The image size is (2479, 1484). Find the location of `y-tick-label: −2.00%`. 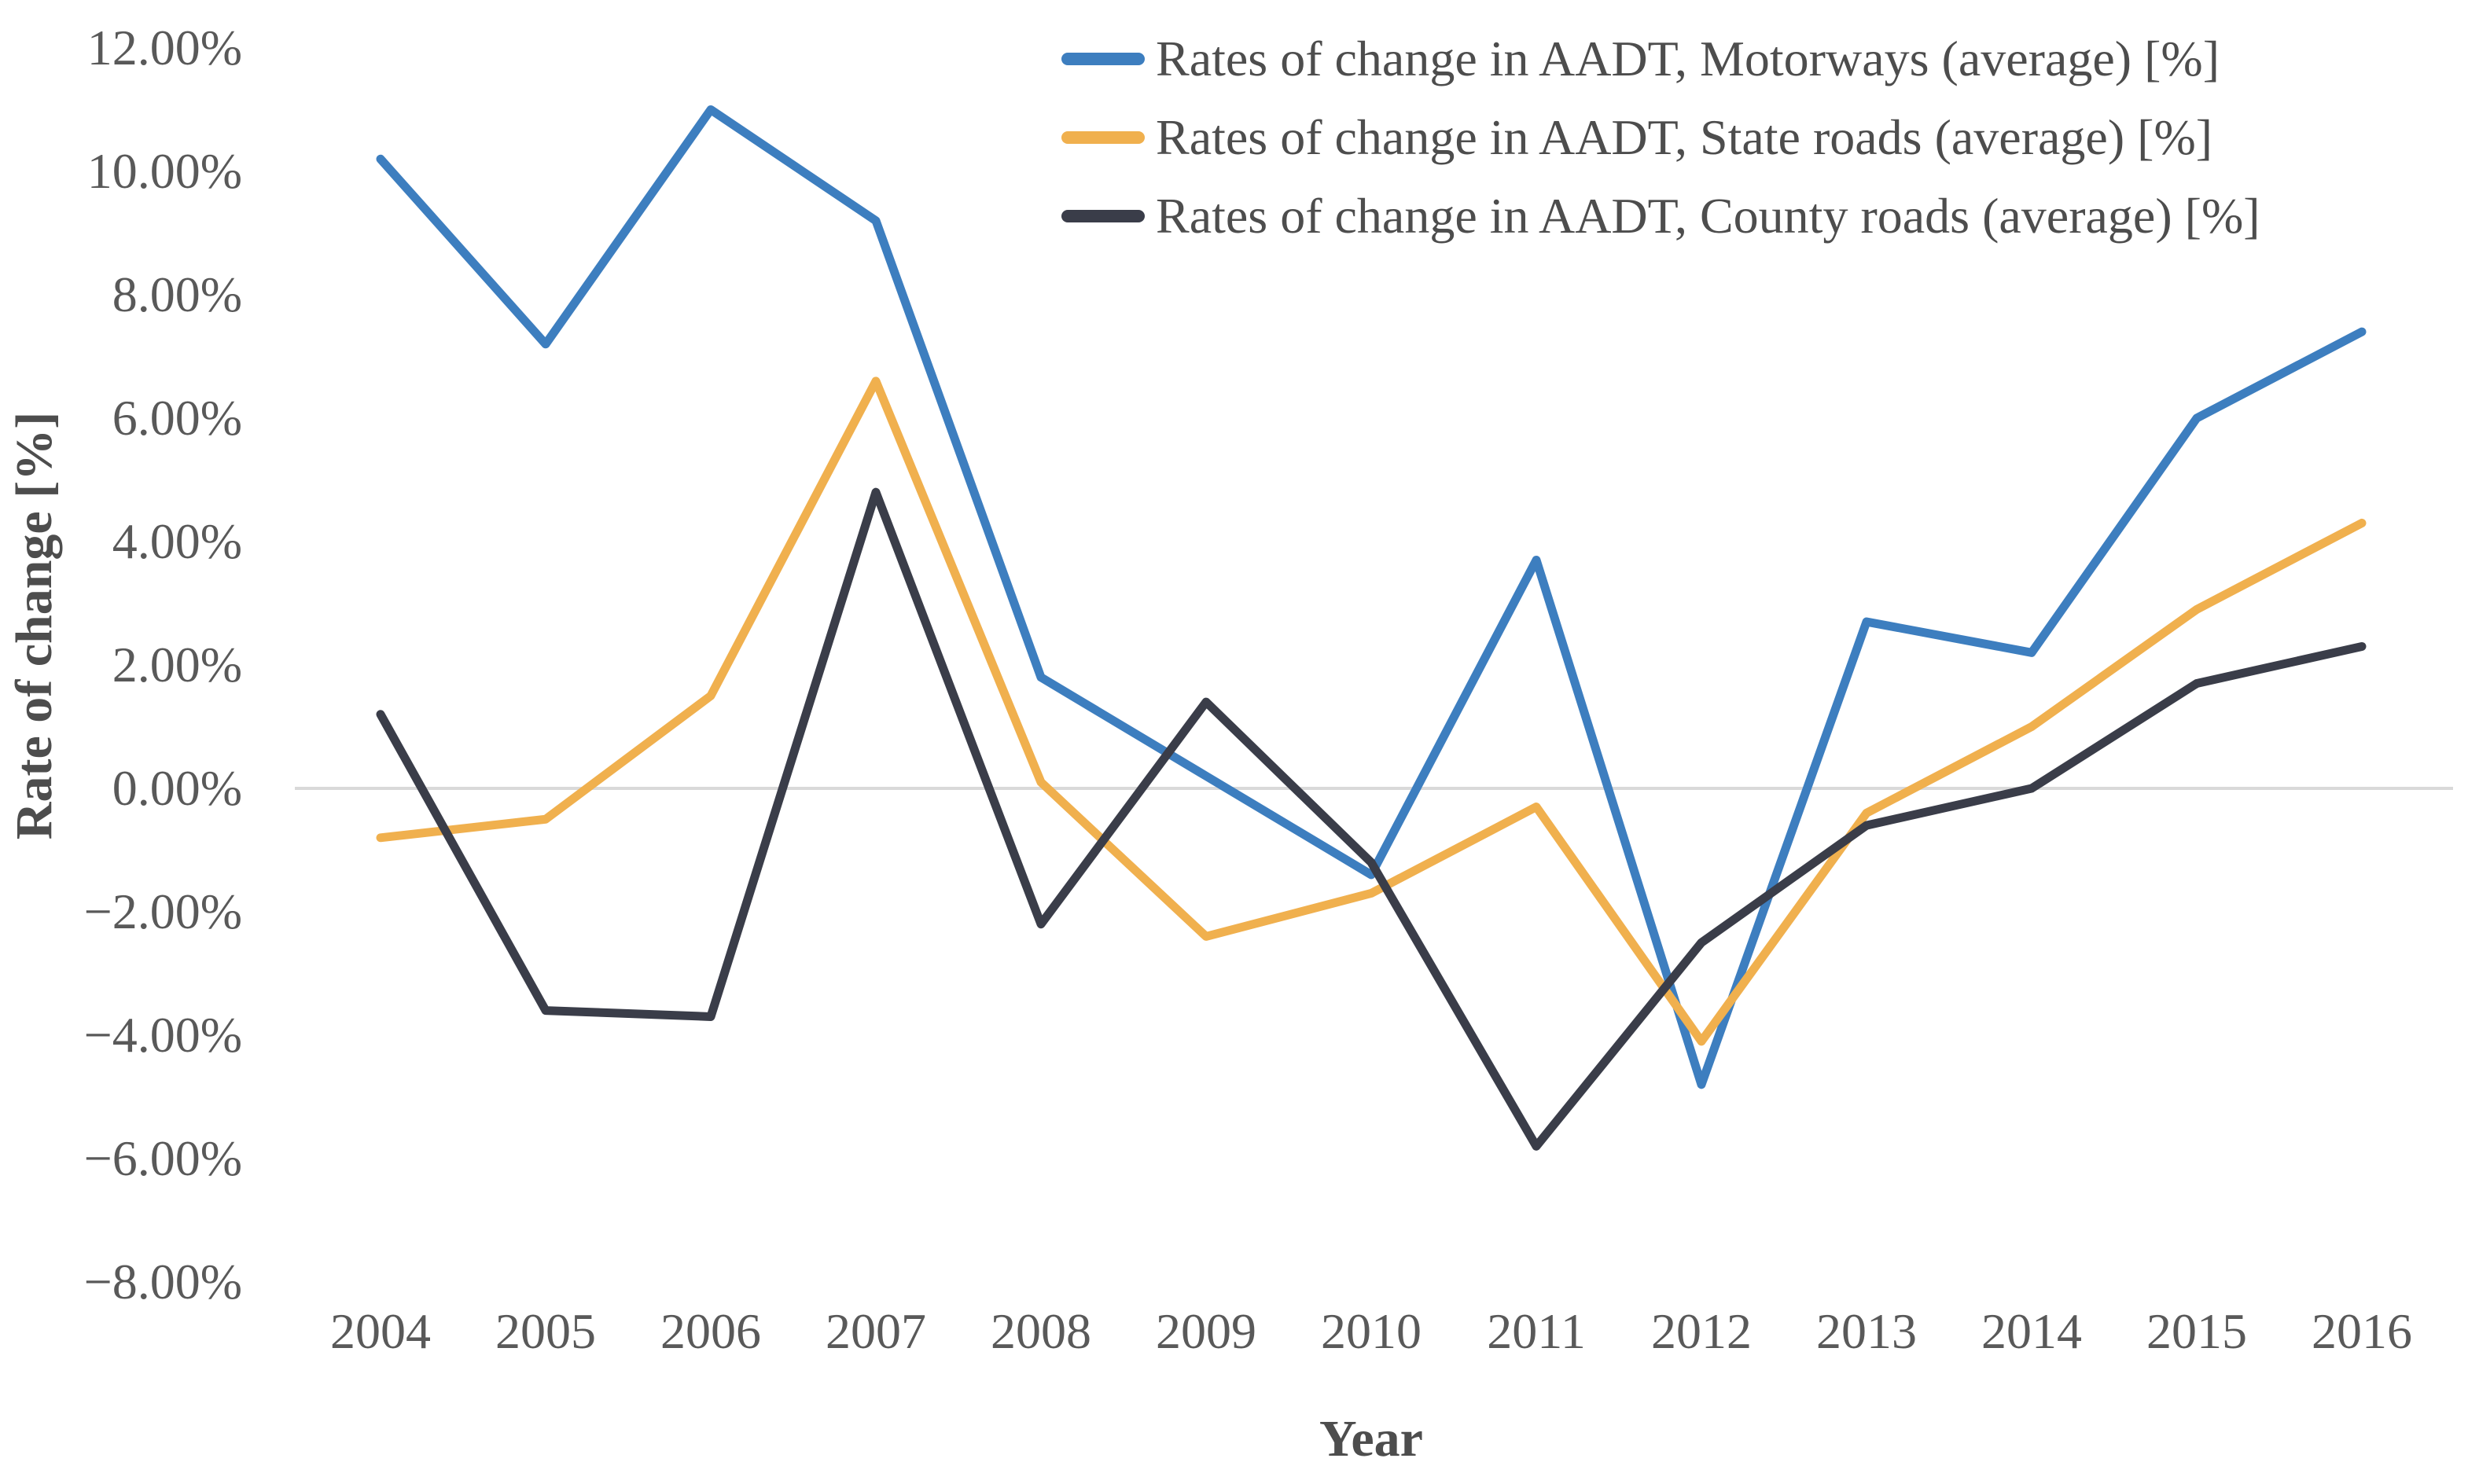

y-tick-label: −2.00% is located at coordinates (162, 911).